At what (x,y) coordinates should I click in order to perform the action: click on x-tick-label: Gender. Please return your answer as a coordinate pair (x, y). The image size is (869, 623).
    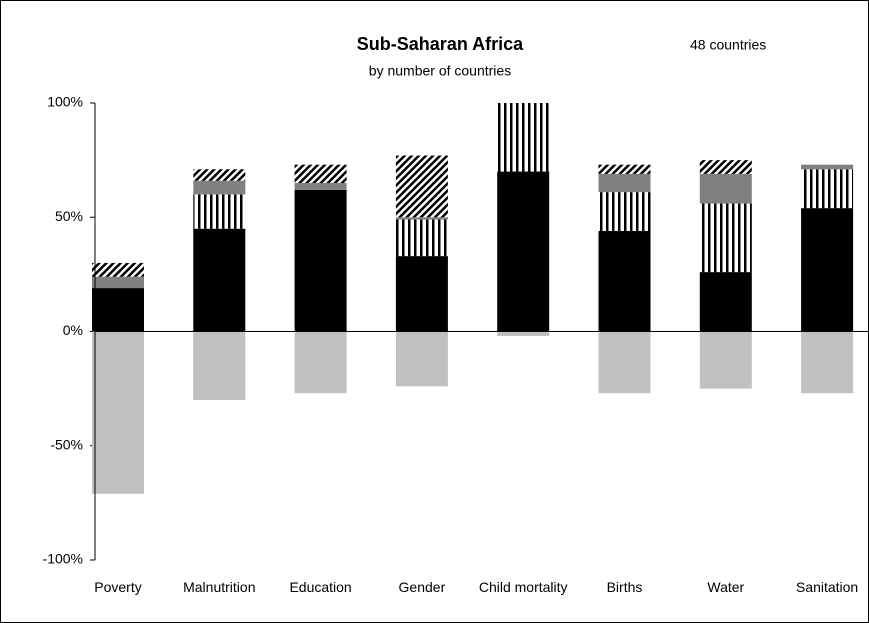
    Looking at the image, I should click on (422, 587).